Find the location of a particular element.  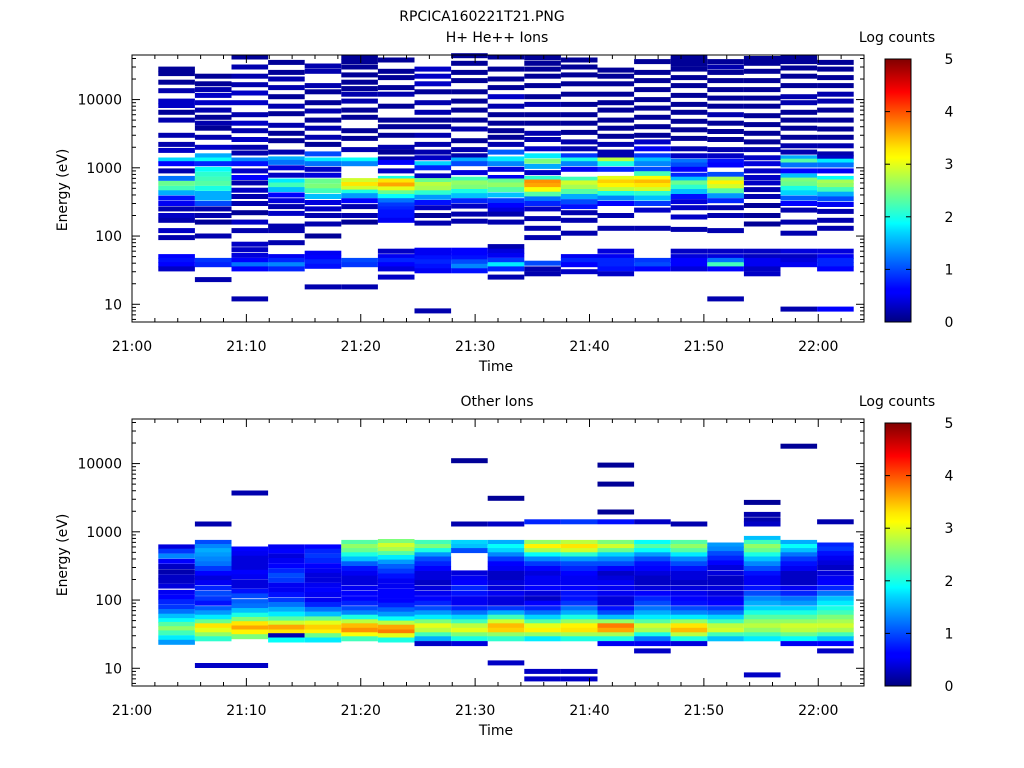

colorbar-tick-label: 3 is located at coordinates (949, 529).